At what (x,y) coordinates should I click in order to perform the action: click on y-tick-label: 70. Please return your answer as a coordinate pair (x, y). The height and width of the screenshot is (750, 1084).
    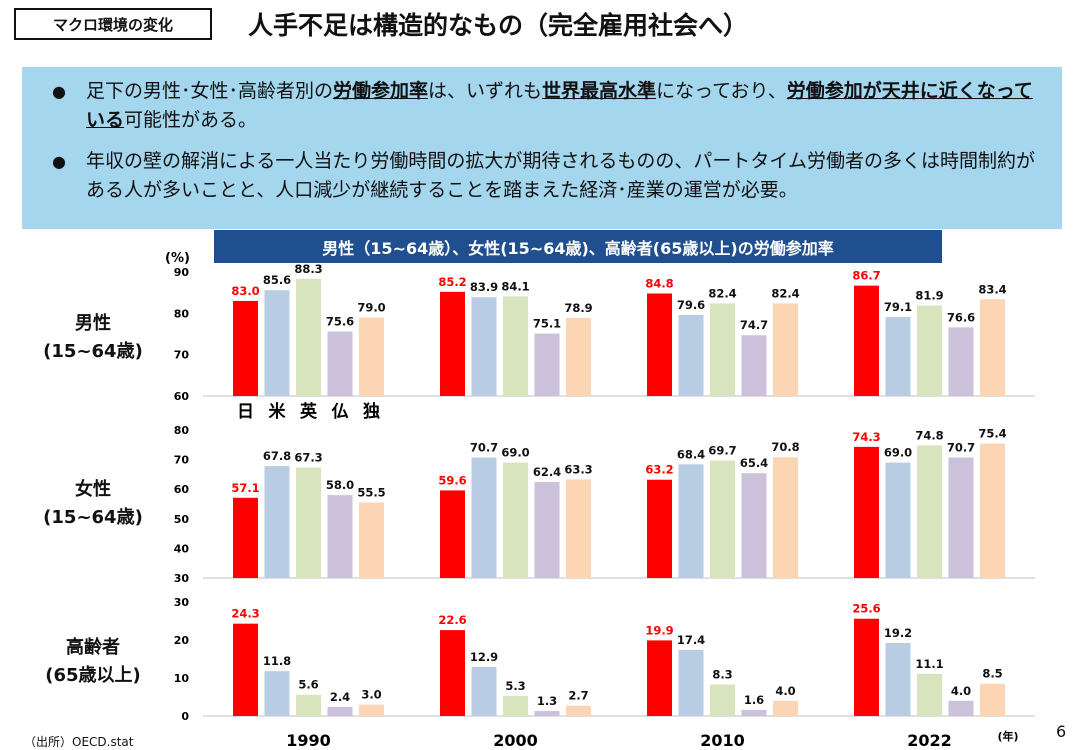
    Looking at the image, I should click on (182, 460).